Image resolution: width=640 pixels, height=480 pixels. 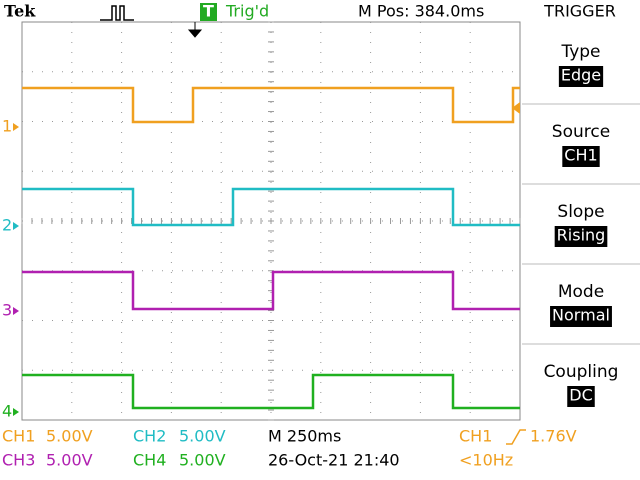 I want to click on trigger-source: CH1, so click(x=475, y=436).